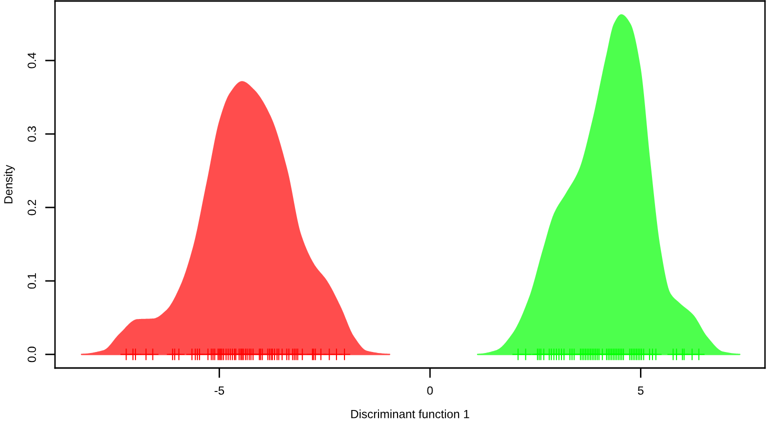 This screenshot has width=767, height=423. What do you see at coordinates (430, 390) in the screenshot?
I see `x-tick-label: 0` at bounding box center [430, 390].